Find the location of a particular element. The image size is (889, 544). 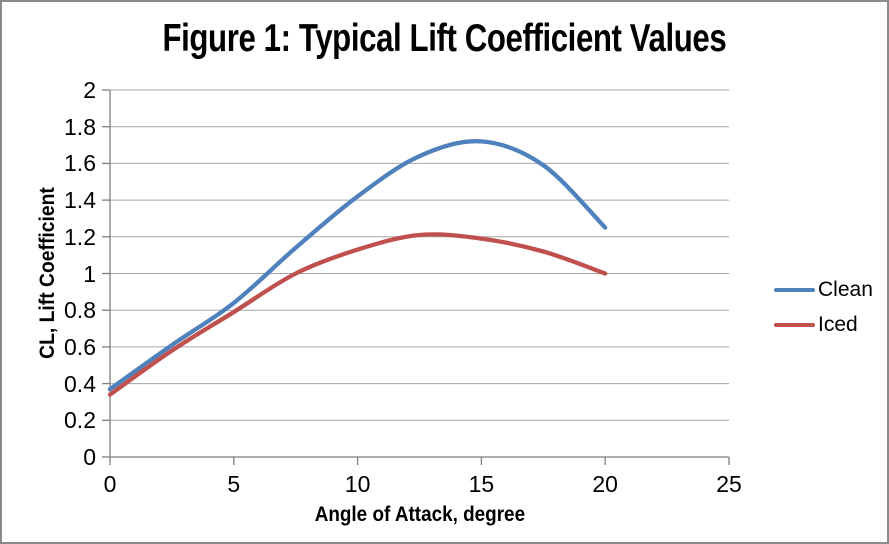

x-axis-title: Angle of Attack, degree is located at coordinates (420, 515).